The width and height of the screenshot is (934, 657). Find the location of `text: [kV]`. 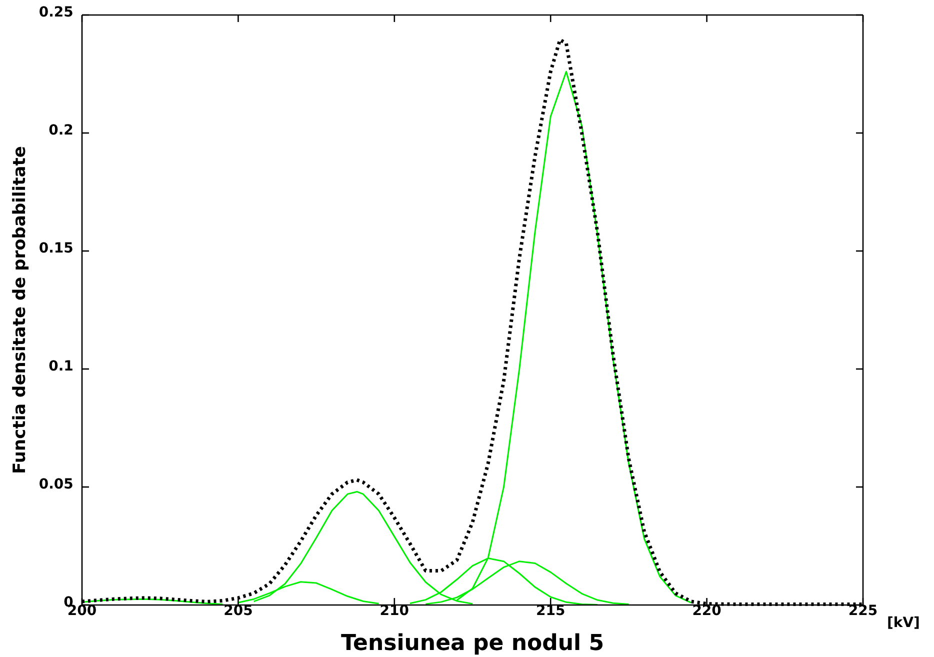

text: [kV] is located at coordinates (903, 623).